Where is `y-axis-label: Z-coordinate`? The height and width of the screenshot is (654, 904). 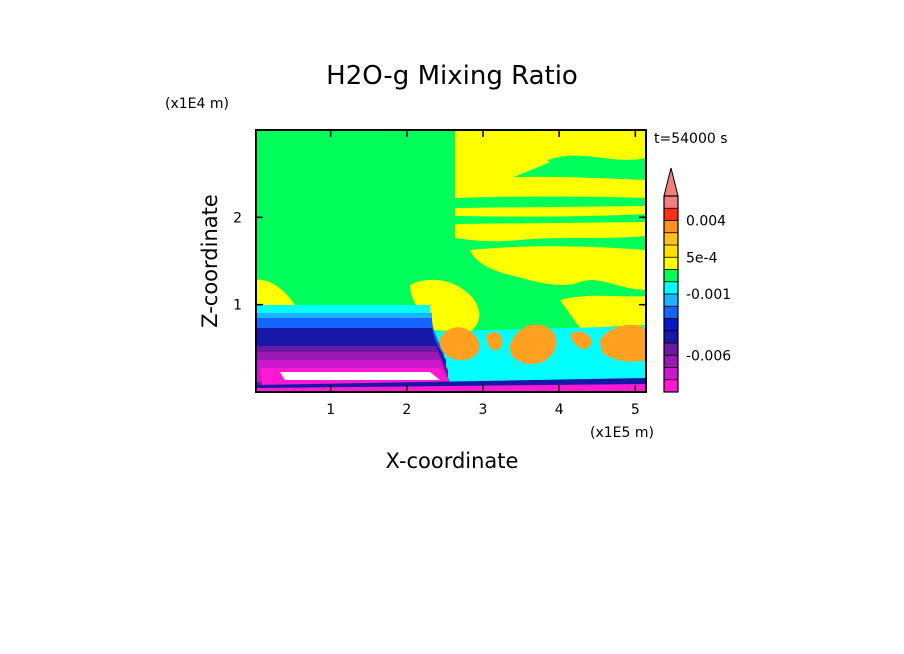
y-axis-label: Z-coordinate is located at coordinates (210, 261).